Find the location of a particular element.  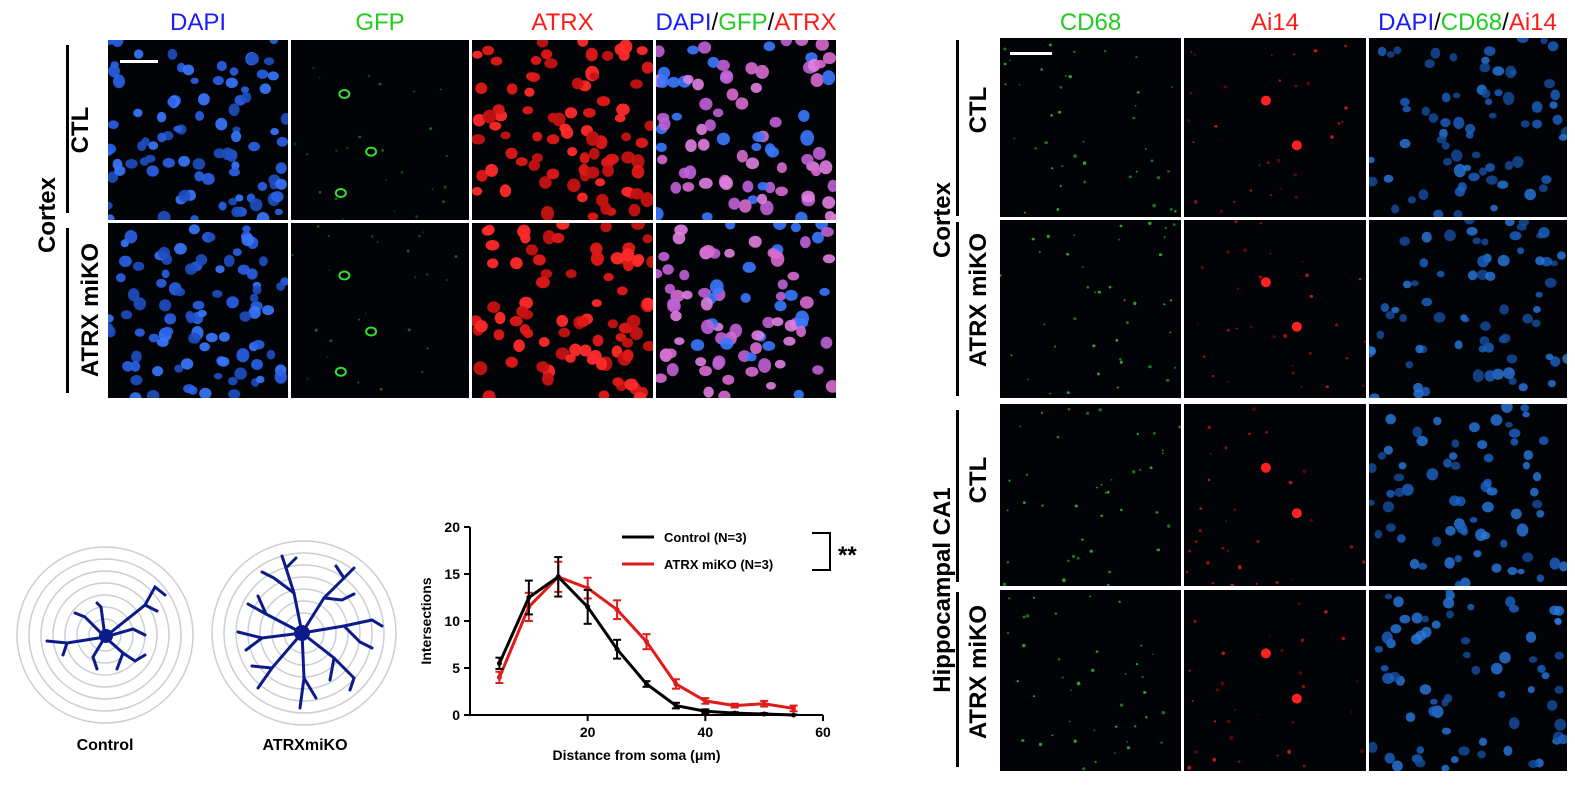

right-row-label-4: ATRX miKO is located at coordinates (978, 672).